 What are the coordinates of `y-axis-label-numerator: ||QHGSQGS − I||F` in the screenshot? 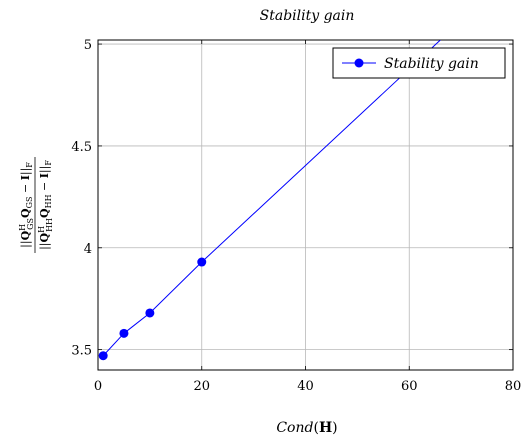 It's located at (26, 205).